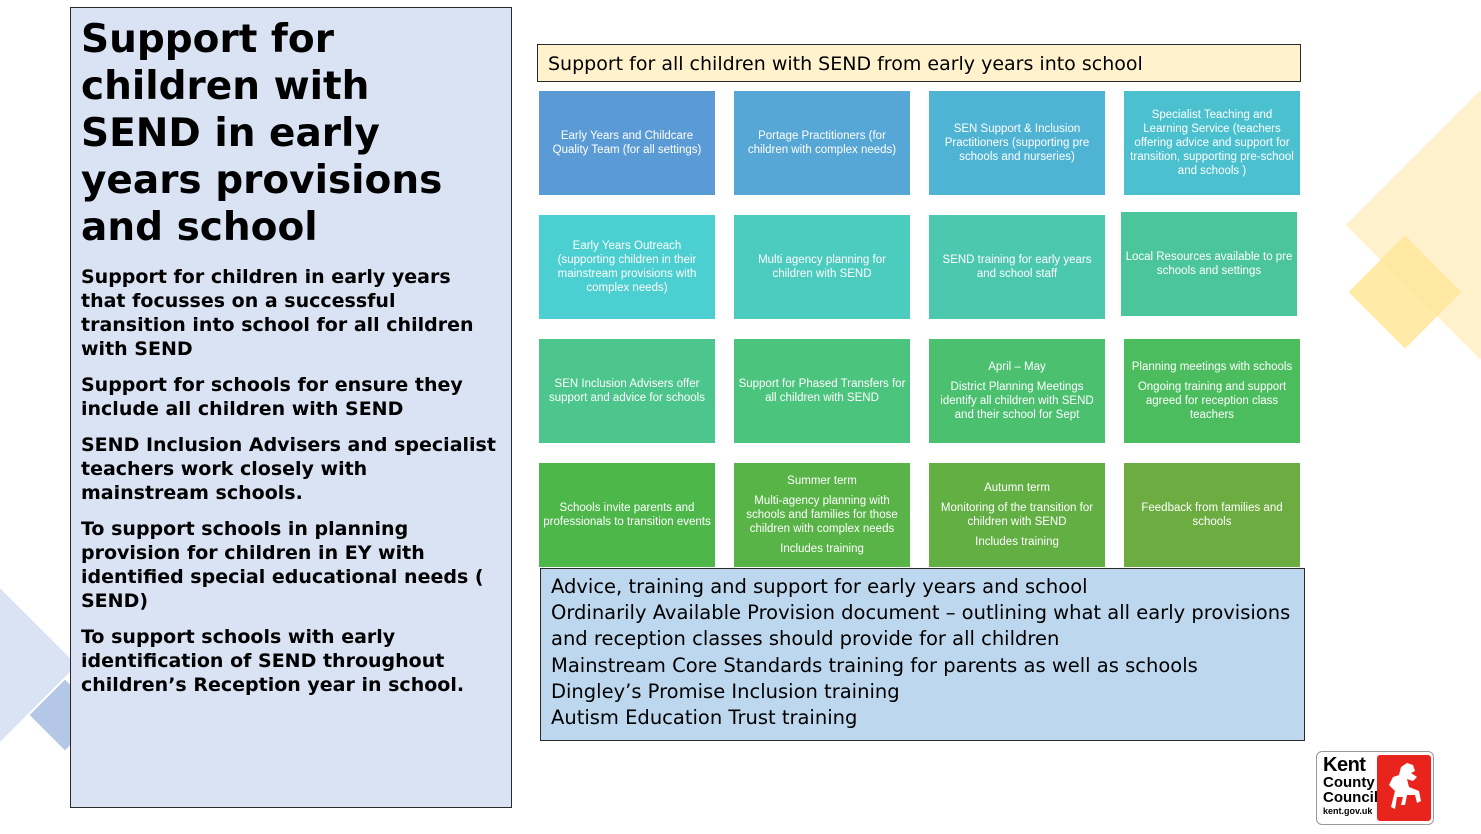 Image resolution: width=1481 pixels, height=834 pixels. I want to click on logo-text: Kent County Council kent.gov.uk, so click(1352, 785).